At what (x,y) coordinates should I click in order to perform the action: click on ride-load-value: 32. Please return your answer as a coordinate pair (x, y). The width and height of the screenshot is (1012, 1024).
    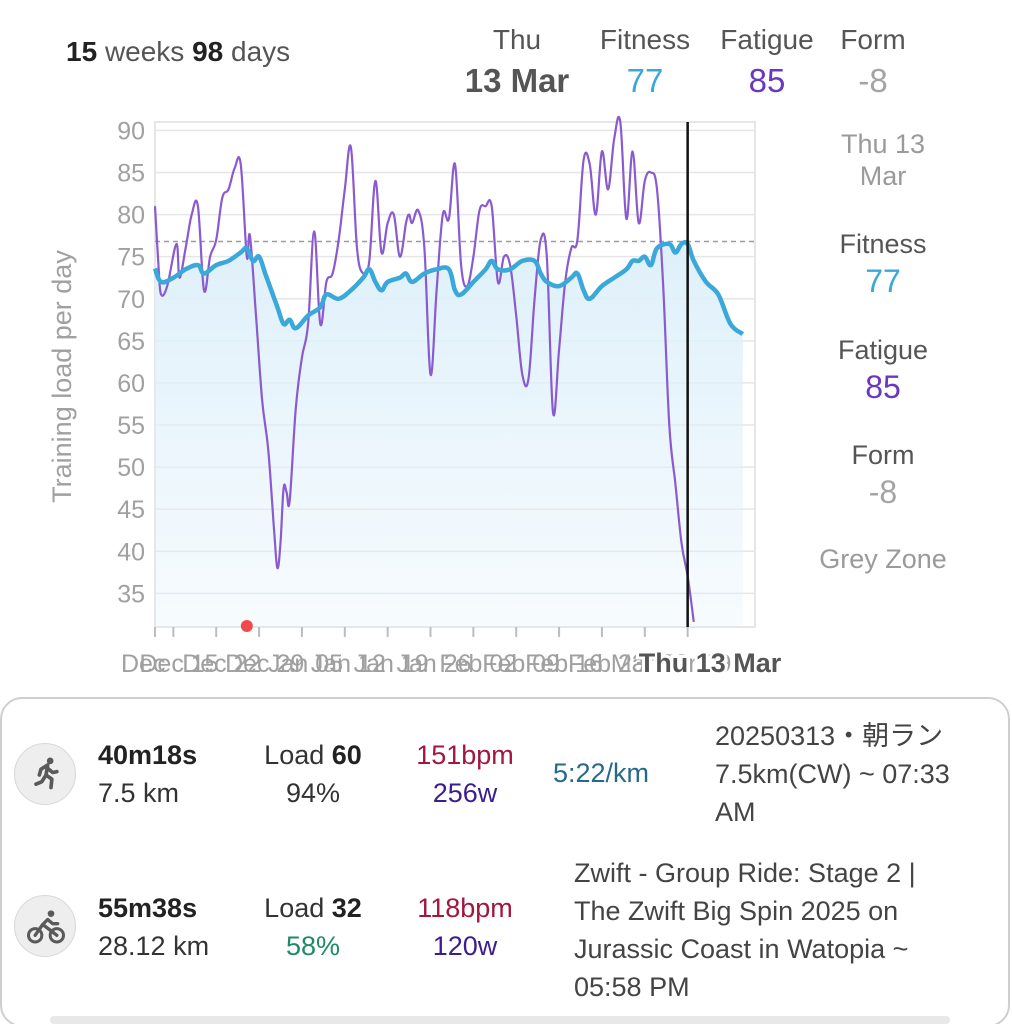
    Looking at the image, I should click on (346, 908).